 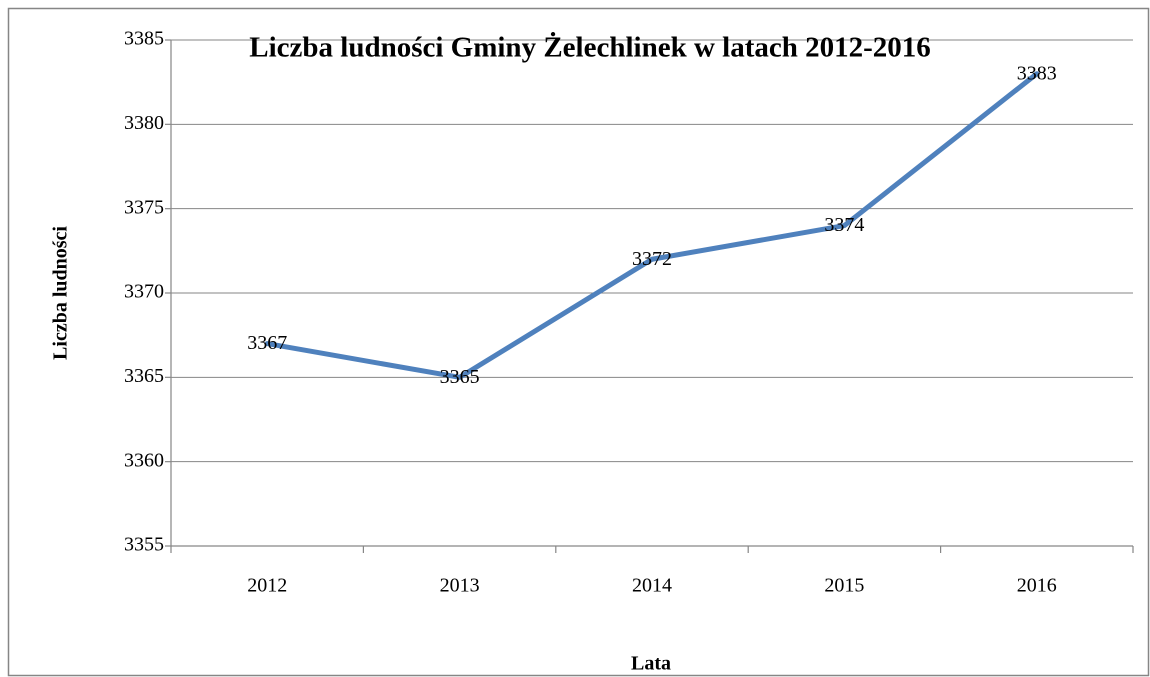 What do you see at coordinates (844, 225) in the screenshot?
I see `data-label: 3374` at bounding box center [844, 225].